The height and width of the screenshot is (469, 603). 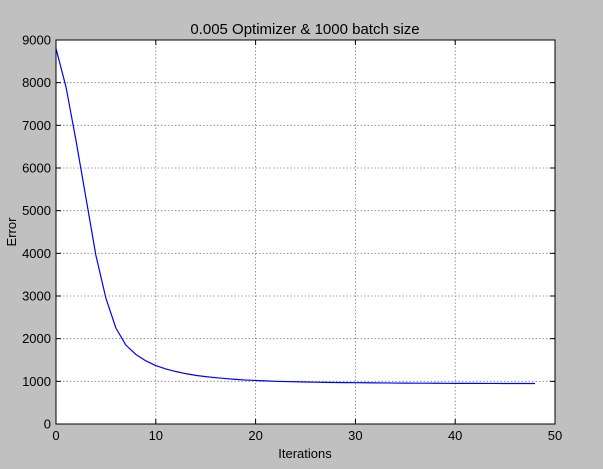 What do you see at coordinates (156, 435) in the screenshot?
I see `x-tick-label: 10` at bounding box center [156, 435].